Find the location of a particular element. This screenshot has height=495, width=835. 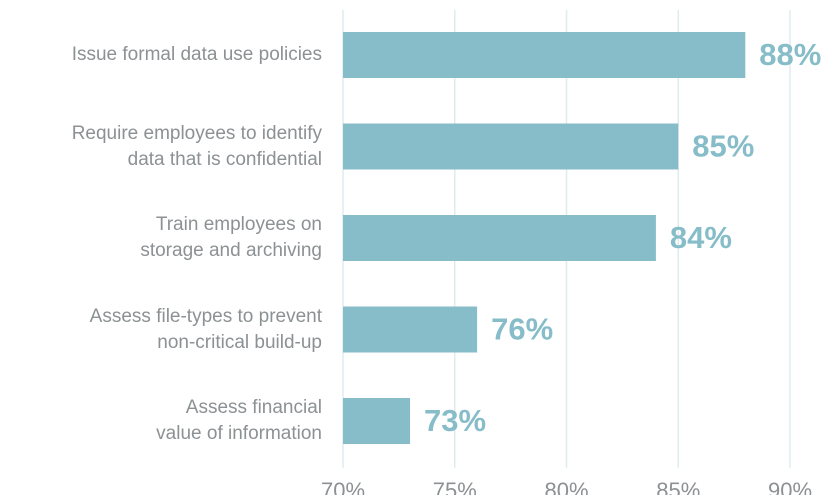

value-label: 73% is located at coordinates (455, 420).